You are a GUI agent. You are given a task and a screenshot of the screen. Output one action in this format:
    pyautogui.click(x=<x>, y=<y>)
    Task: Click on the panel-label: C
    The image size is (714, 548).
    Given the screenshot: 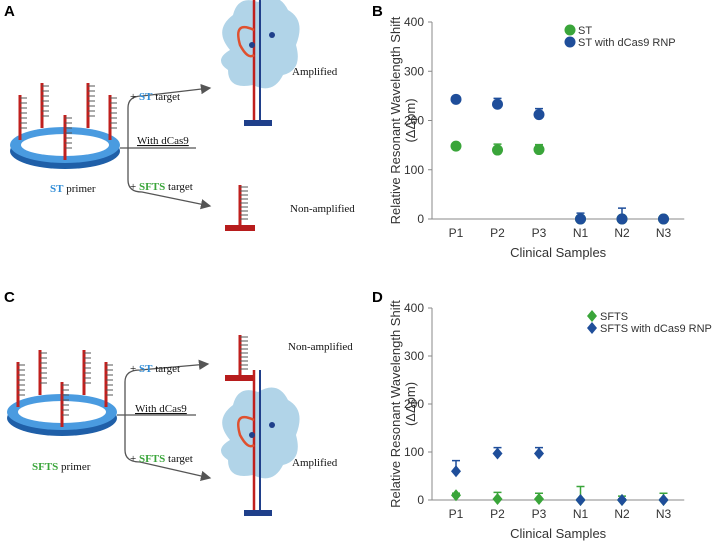 What is the action you would take?
    pyautogui.click(x=9, y=297)
    